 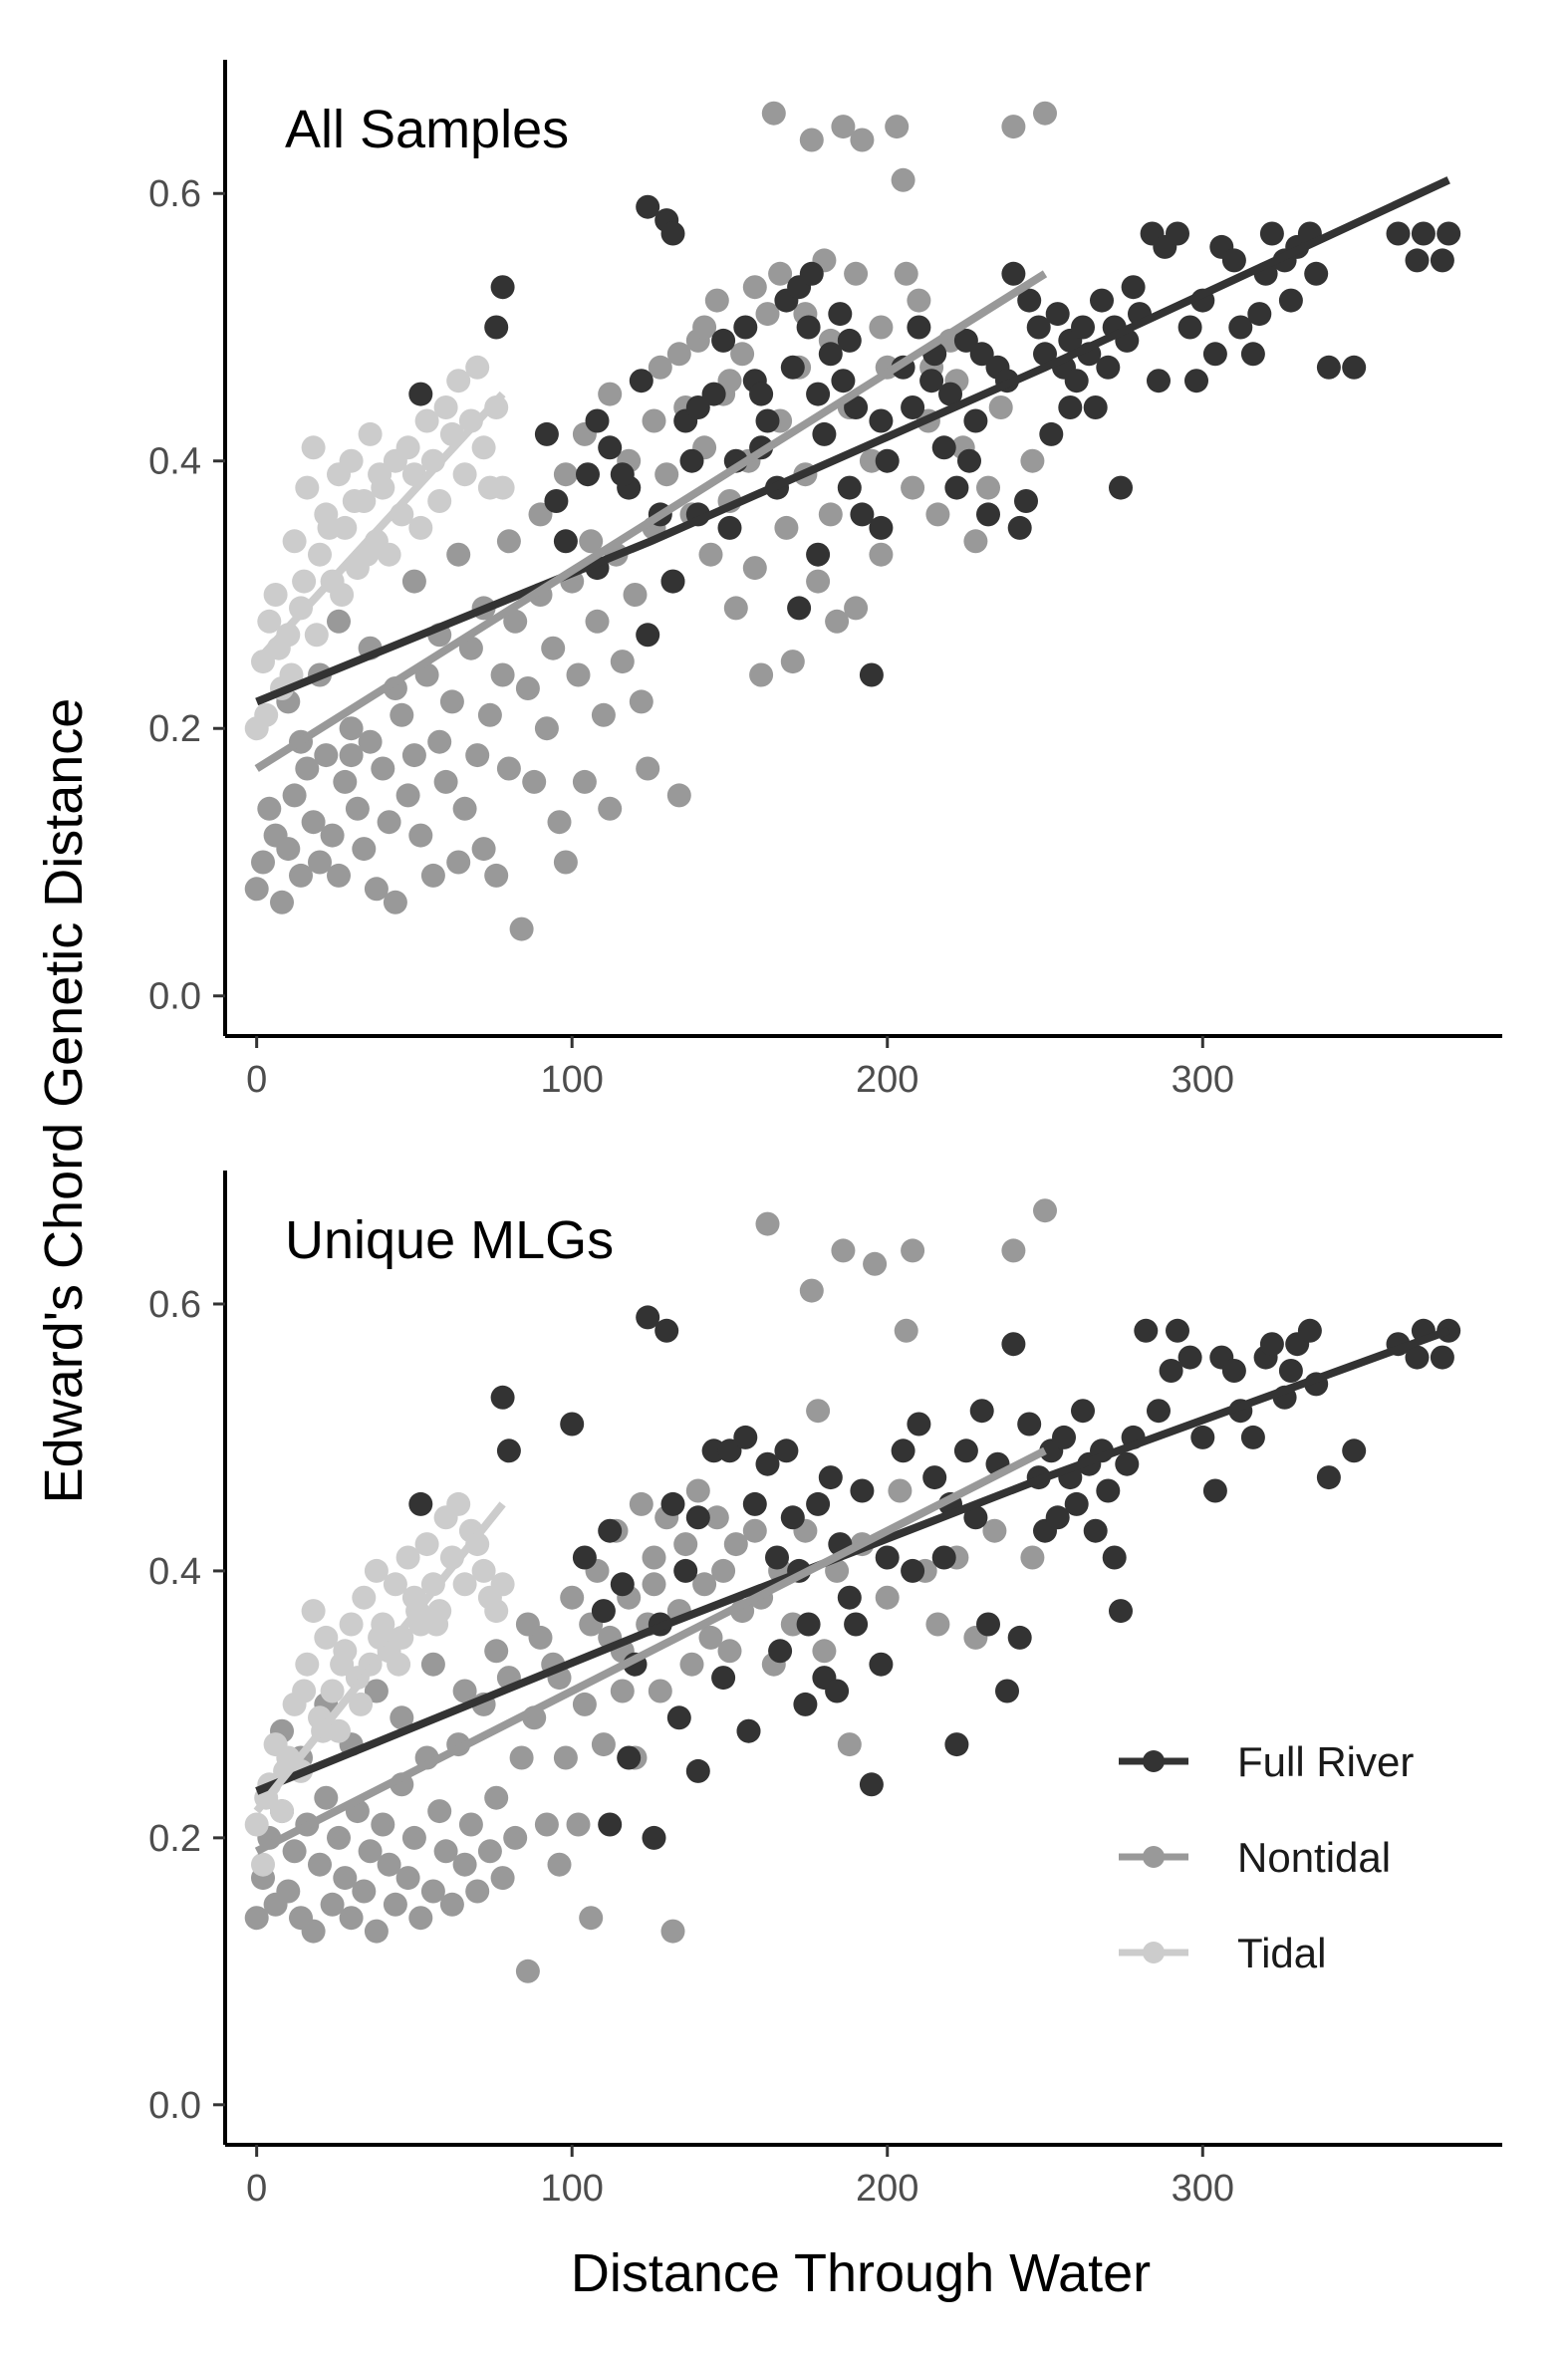 What do you see at coordinates (934, 440) in the screenshot?
I see `series-full-river` at bounding box center [934, 440].